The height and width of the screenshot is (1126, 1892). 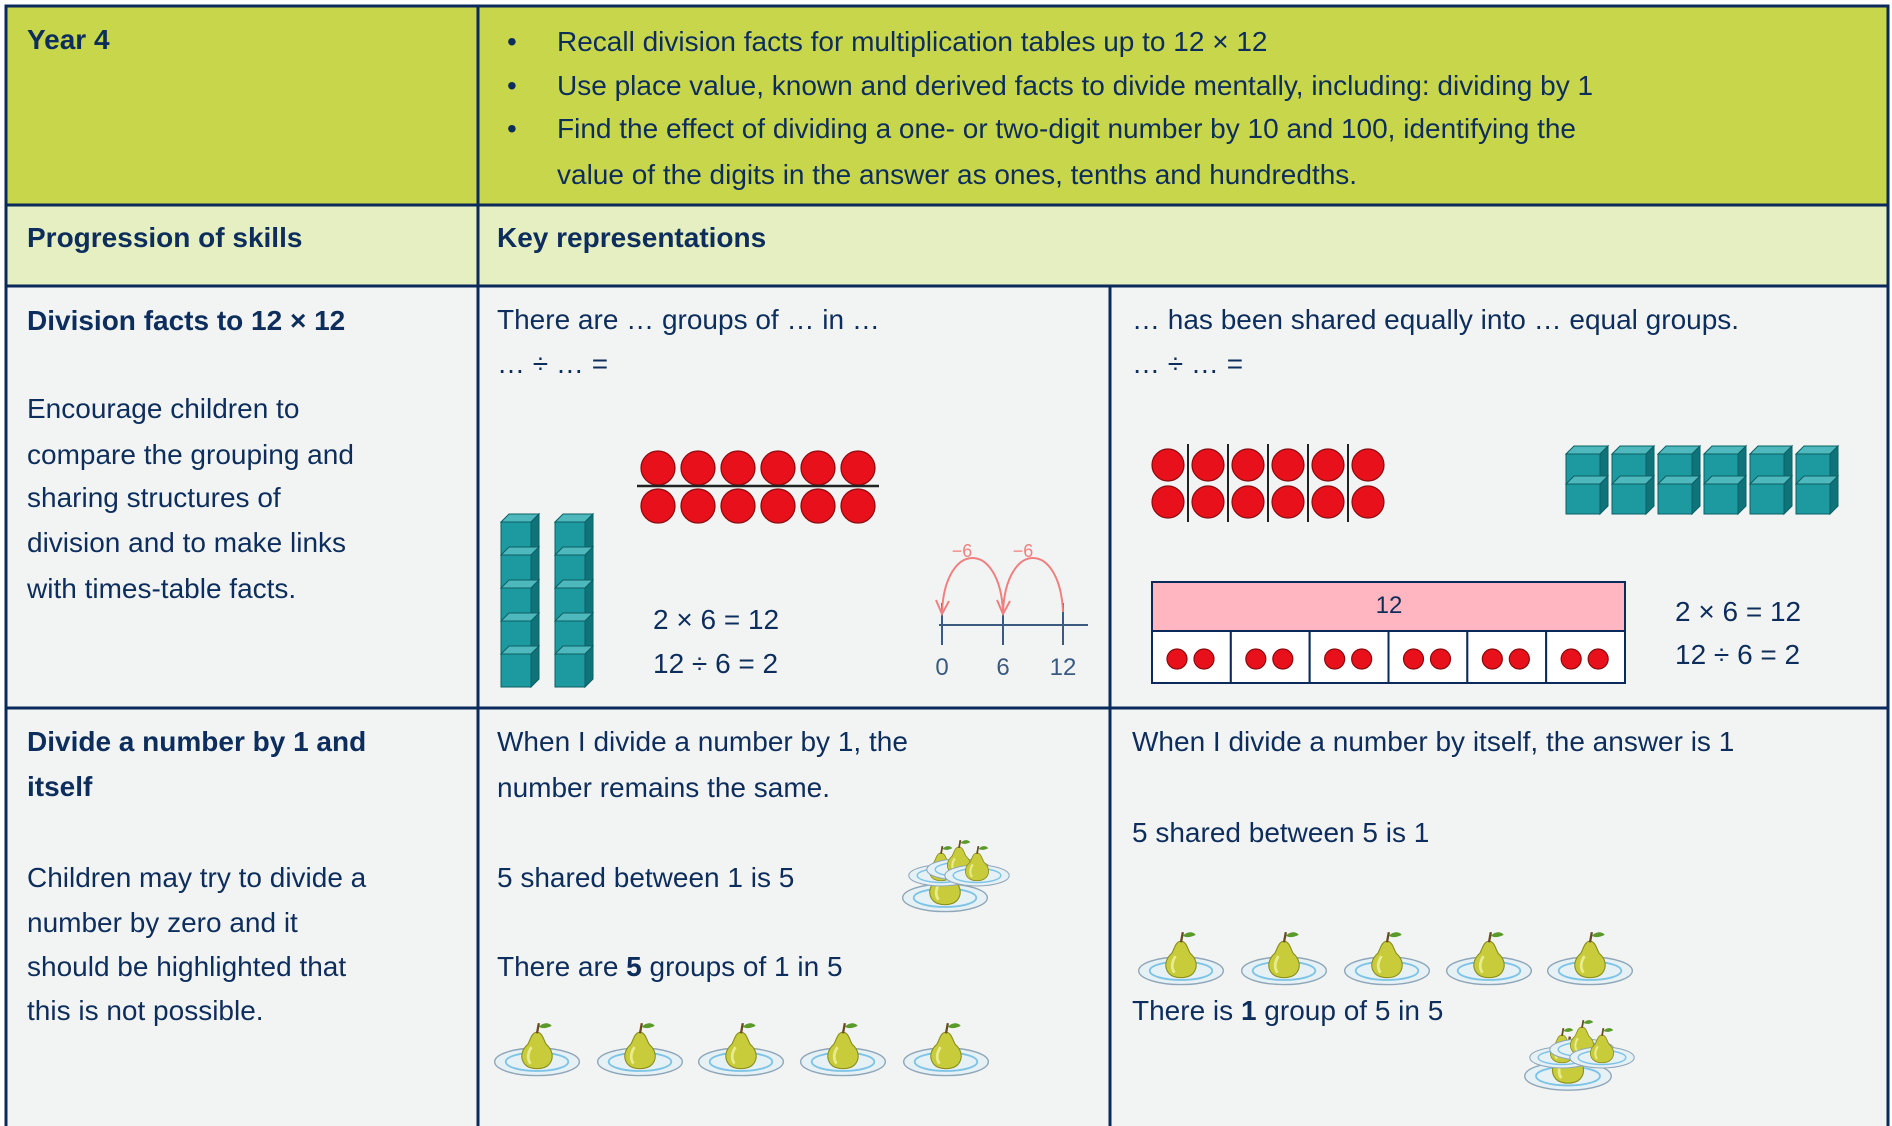 What do you see at coordinates (947, 245) in the screenshot?
I see `subheader-band` at bounding box center [947, 245].